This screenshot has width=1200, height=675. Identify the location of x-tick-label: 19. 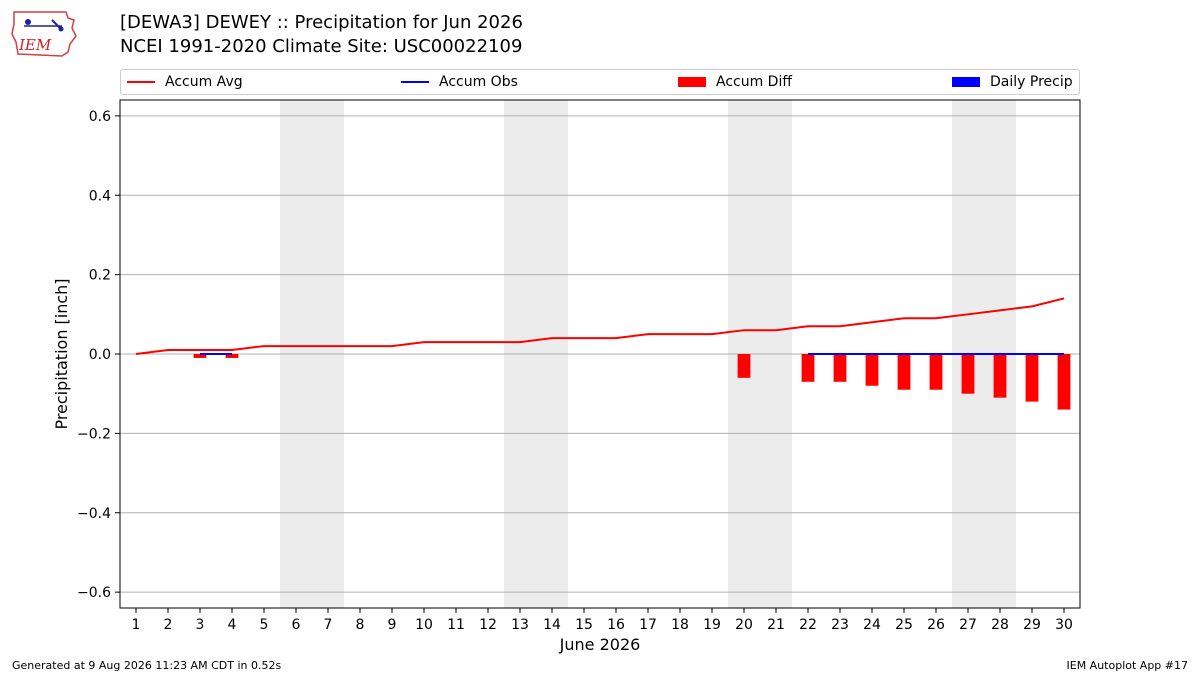
(712, 625).